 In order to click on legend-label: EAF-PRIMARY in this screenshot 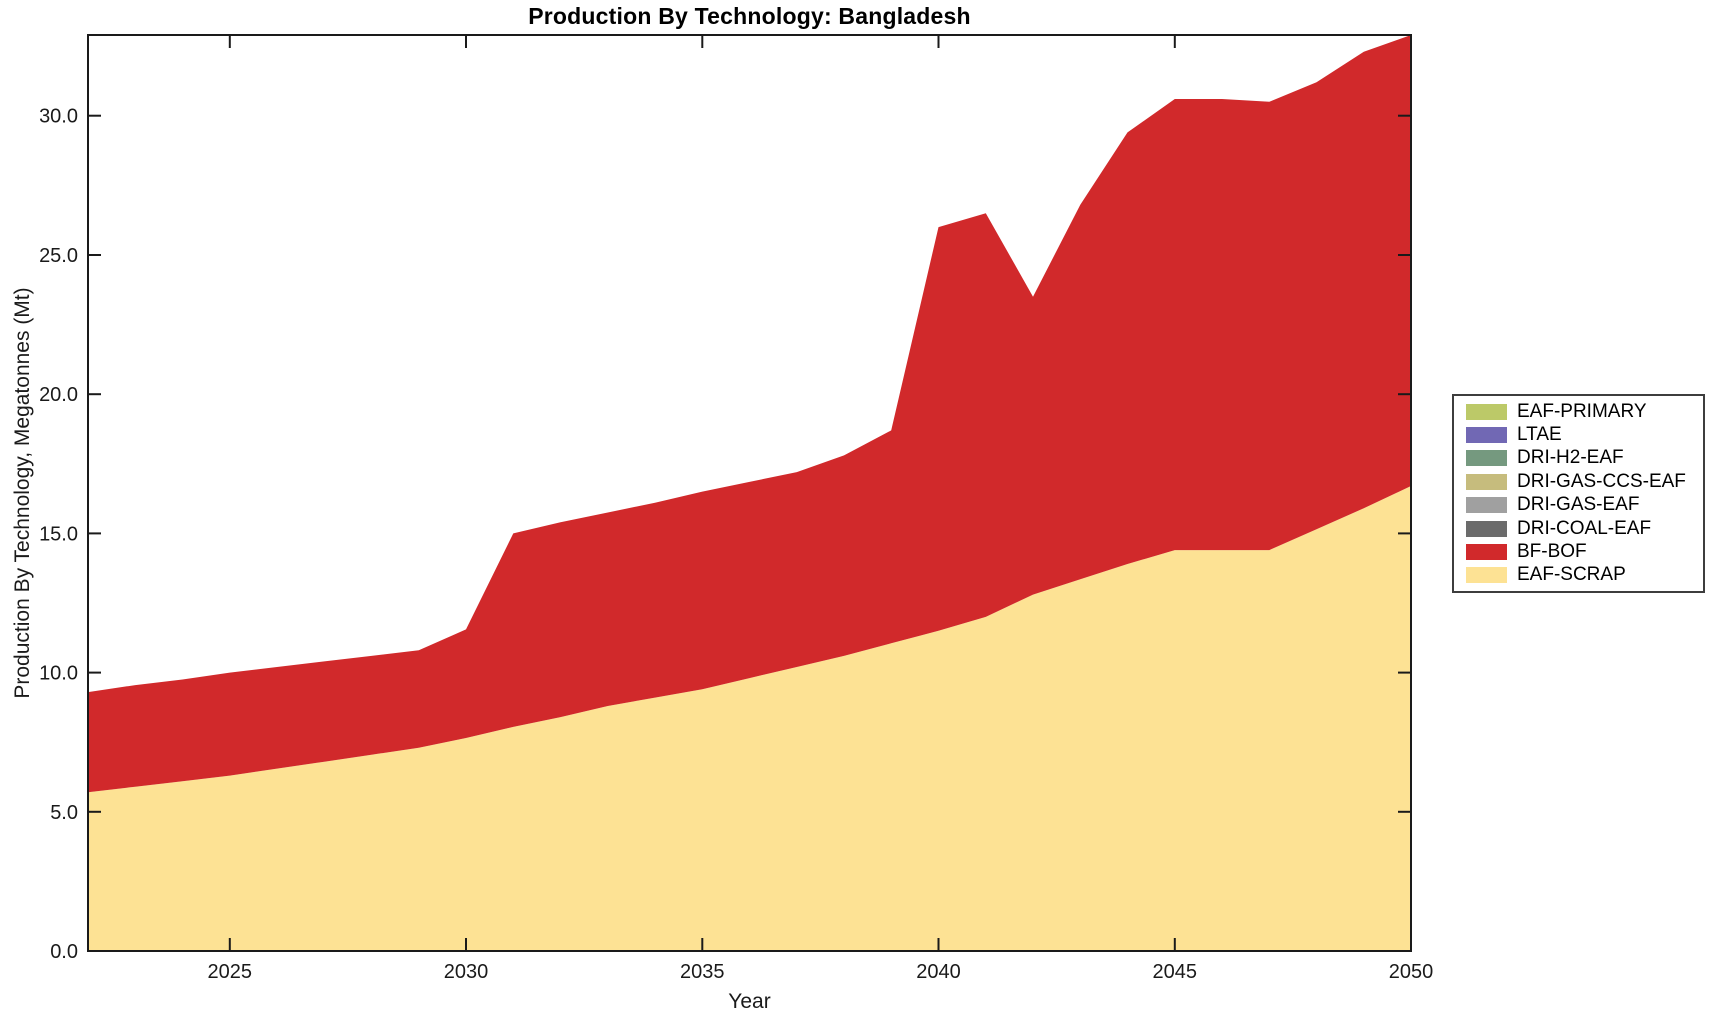, I will do `click(1582, 411)`.